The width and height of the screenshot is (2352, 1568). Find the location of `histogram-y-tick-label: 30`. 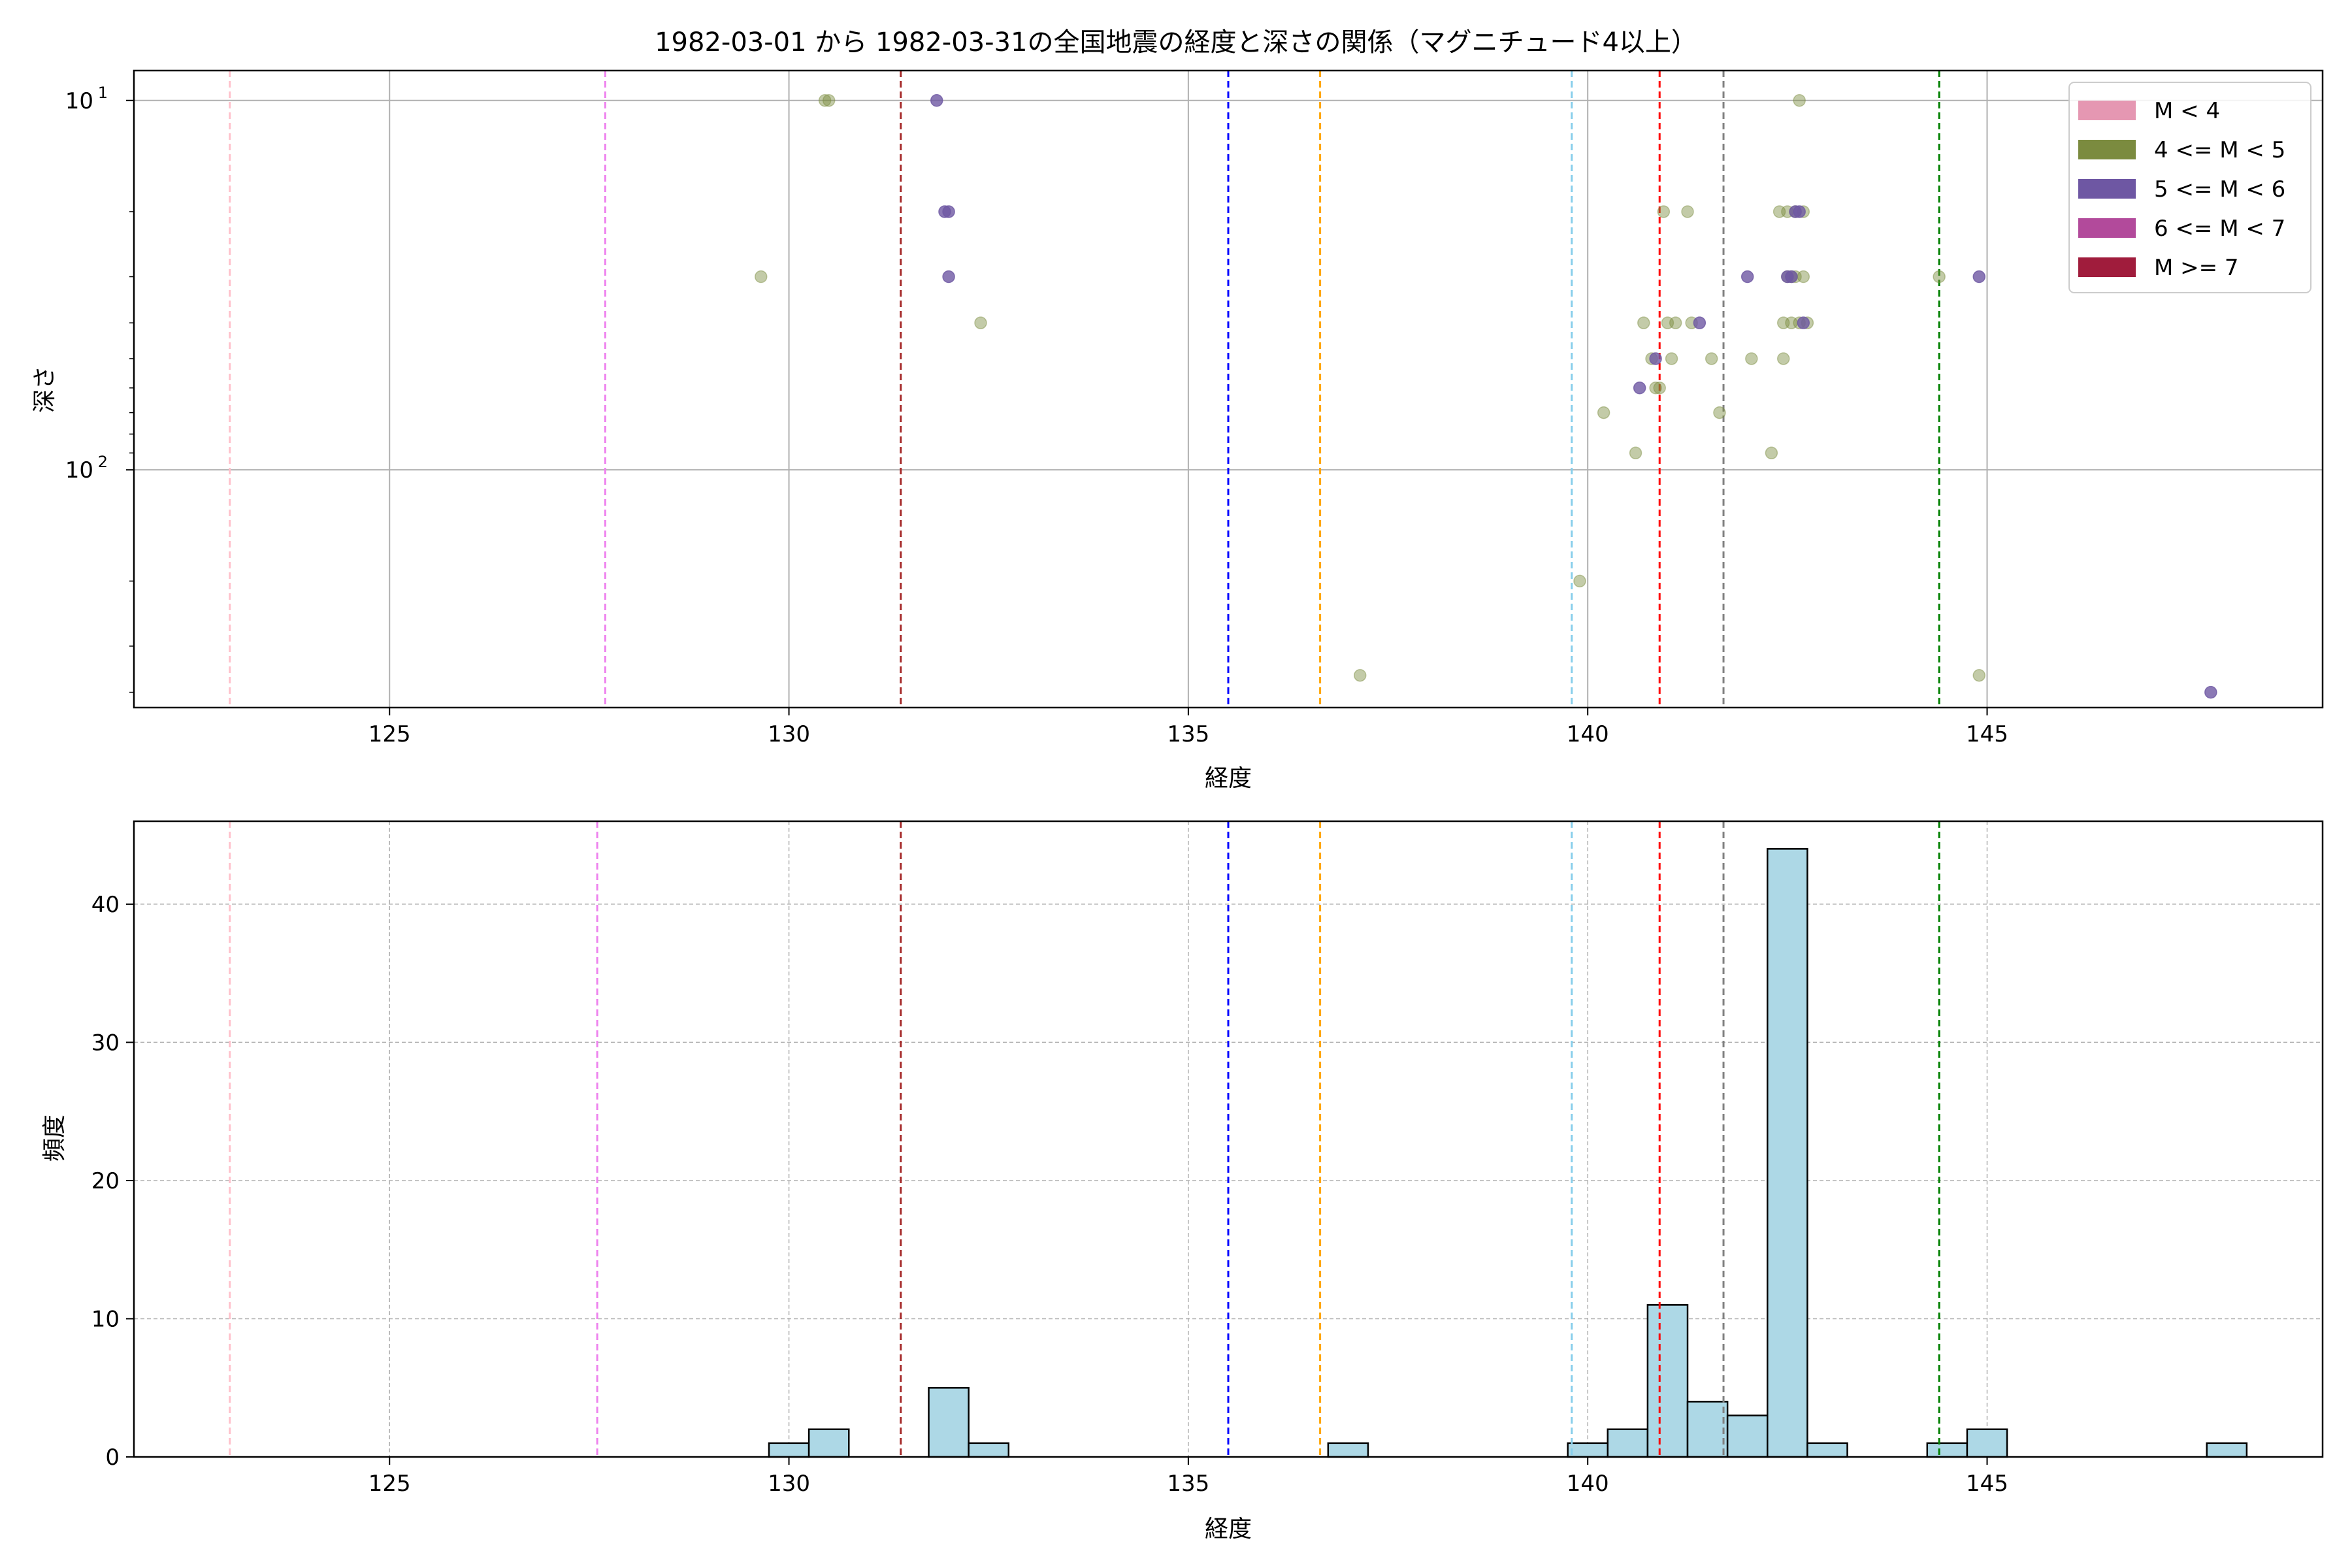

histogram-y-tick-label: 30 is located at coordinates (105, 1043).